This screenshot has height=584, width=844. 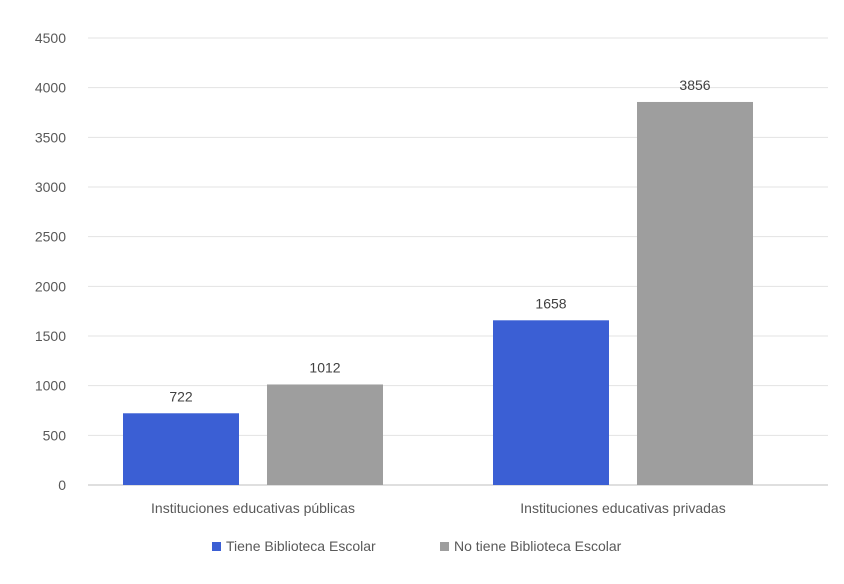 What do you see at coordinates (694, 85) in the screenshot?
I see `data-label: 3856` at bounding box center [694, 85].